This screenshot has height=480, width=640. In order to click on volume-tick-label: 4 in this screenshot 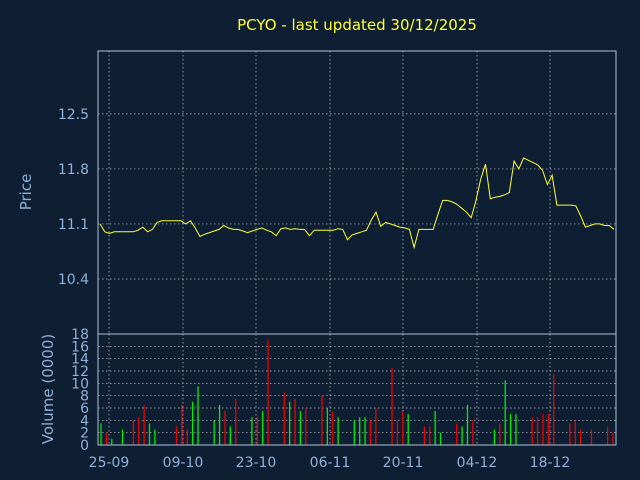, I will do `click(84, 421)`.